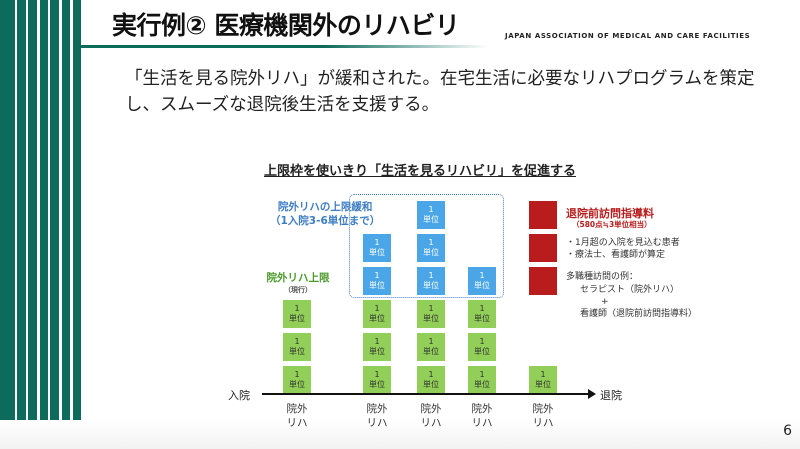 This screenshot has height=449, width=800. I want to click on example-therapist: セラピスト（院外リハ）, so click(630, 290).